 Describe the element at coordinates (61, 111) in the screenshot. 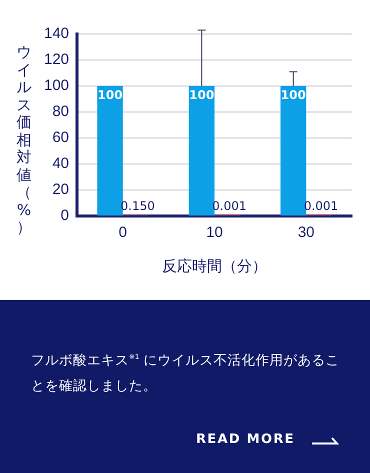

I see `y-tick-label: 80` at that location.